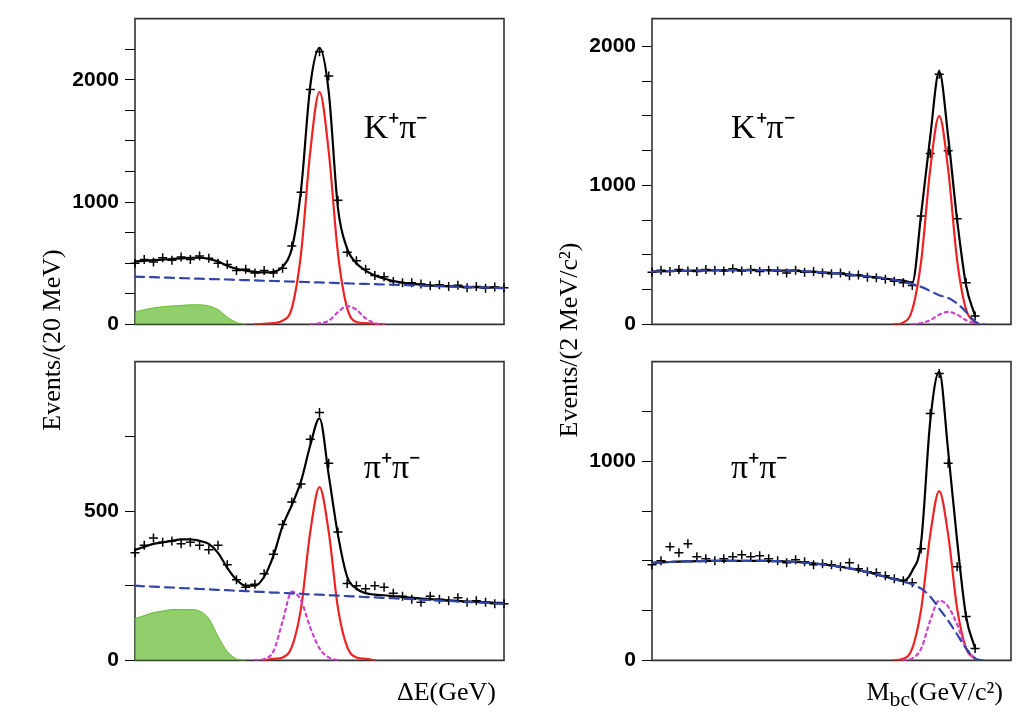 The width and height of the screenshot is (1017, 722). What do you see at coordinates (569, 340) in the screenshot?
I see `y-axis-title: Events/(2 MeV/c²)` at bounding box center [569, 340].